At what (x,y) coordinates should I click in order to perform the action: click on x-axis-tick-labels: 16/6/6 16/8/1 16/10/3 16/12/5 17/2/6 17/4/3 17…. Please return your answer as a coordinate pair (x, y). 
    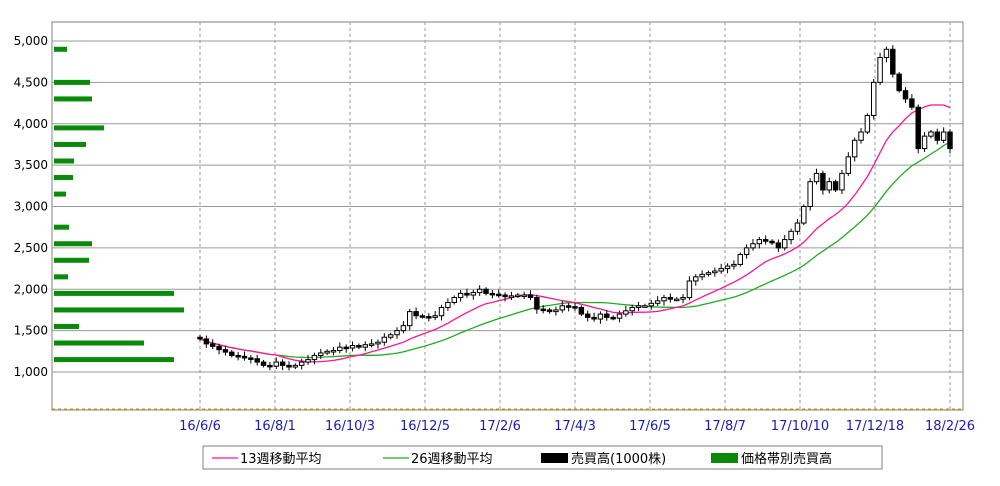
    Looking at the image, I should click on (577, 426).